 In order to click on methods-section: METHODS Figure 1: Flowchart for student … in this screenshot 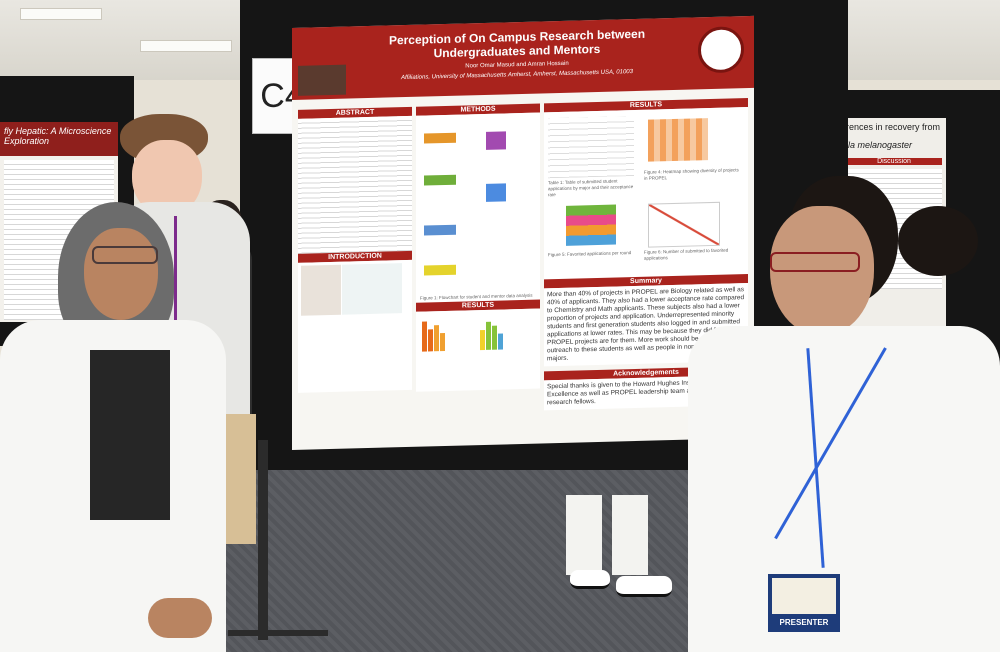, I will do `click(478, 204)`.